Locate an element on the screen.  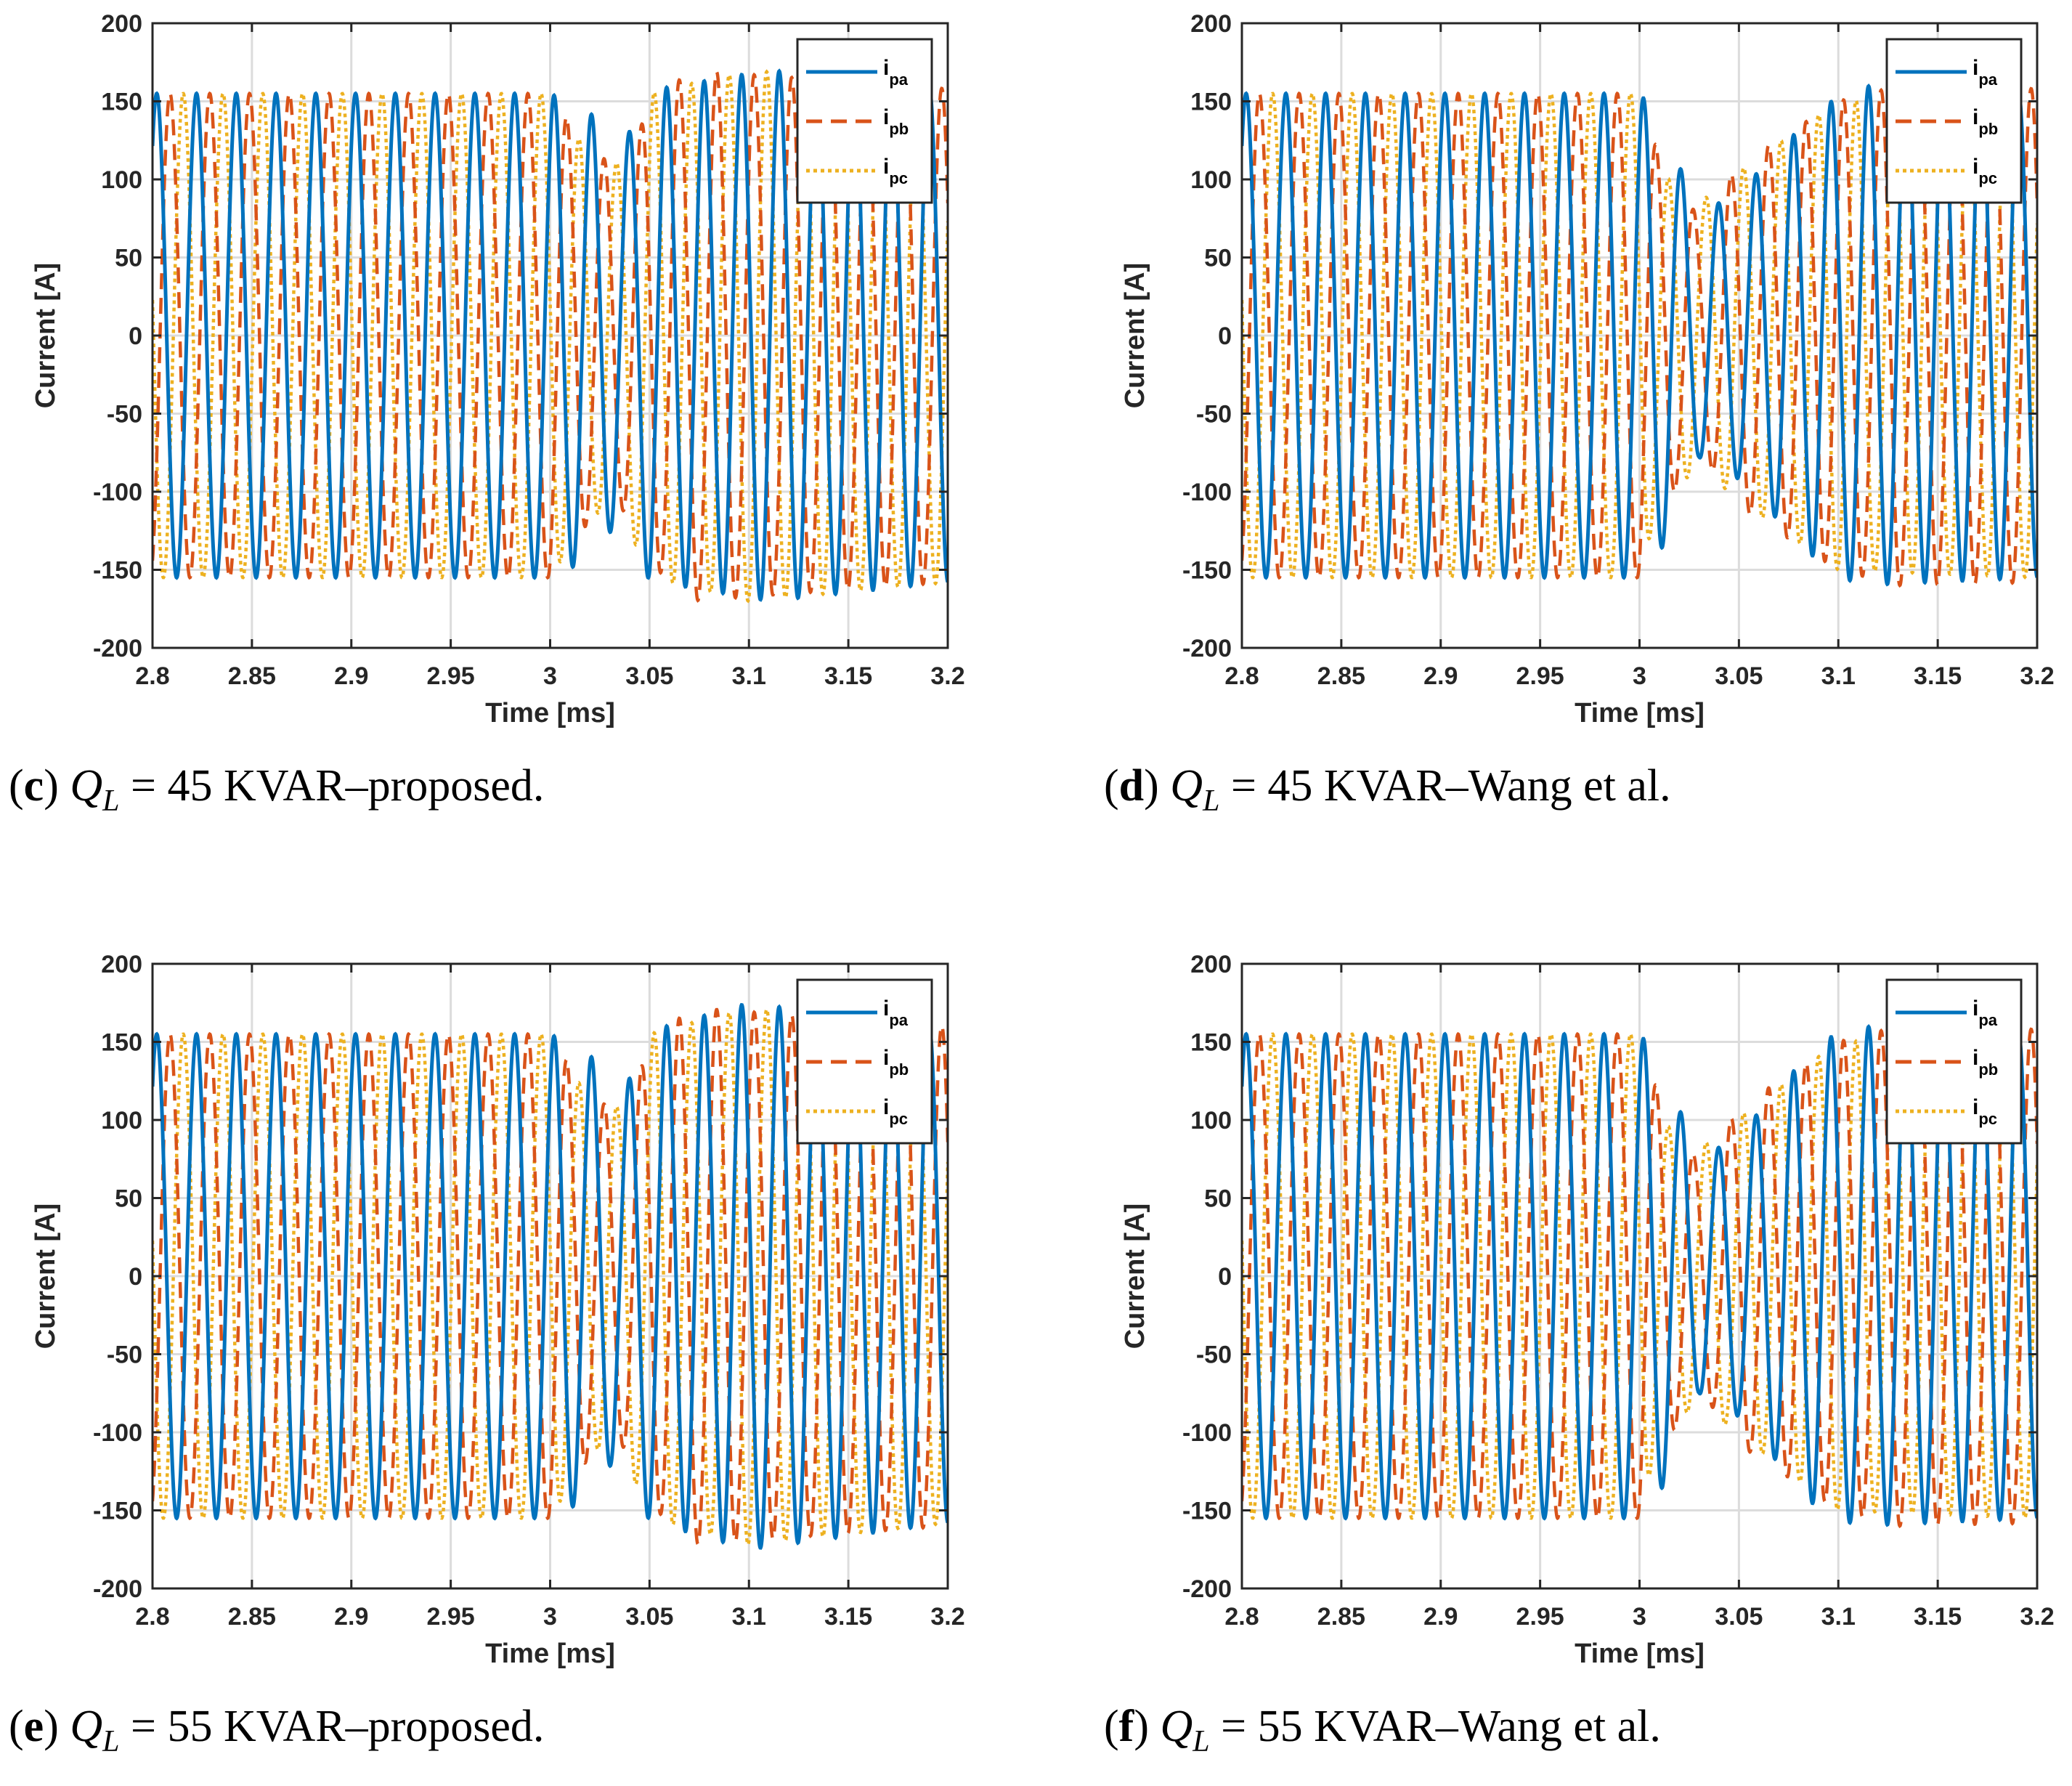
caption: (d) QL = 45 KVAR–Wang et al. is located at coordinates (1387, 790).